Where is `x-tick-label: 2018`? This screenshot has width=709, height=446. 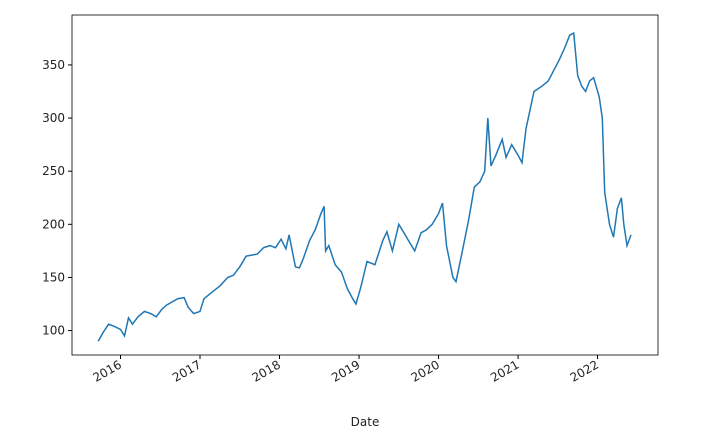 x-tick-label: 2018 is located at coordinates (266, 370).